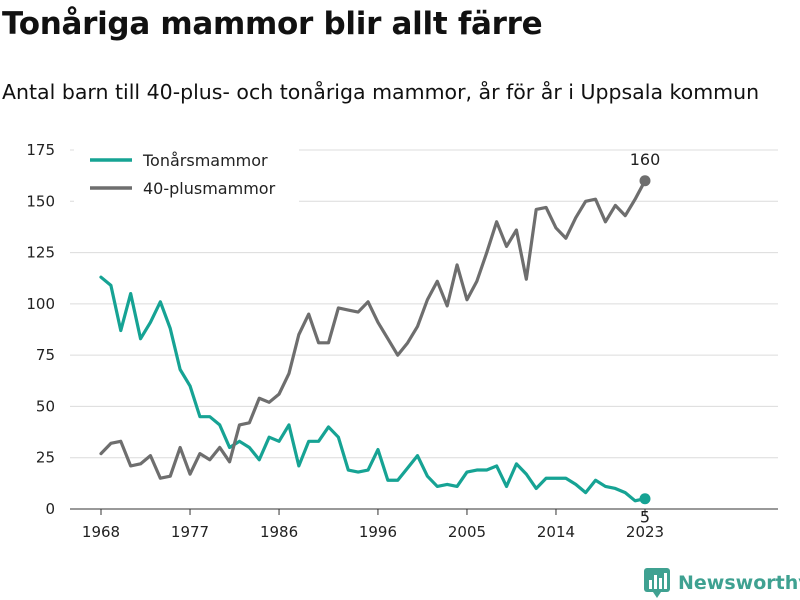 This screenshot has width=800, height=600. Describe the element at coordinates (467, 532) in the screenshot. I see `x-tick-label: 2005` at that location.